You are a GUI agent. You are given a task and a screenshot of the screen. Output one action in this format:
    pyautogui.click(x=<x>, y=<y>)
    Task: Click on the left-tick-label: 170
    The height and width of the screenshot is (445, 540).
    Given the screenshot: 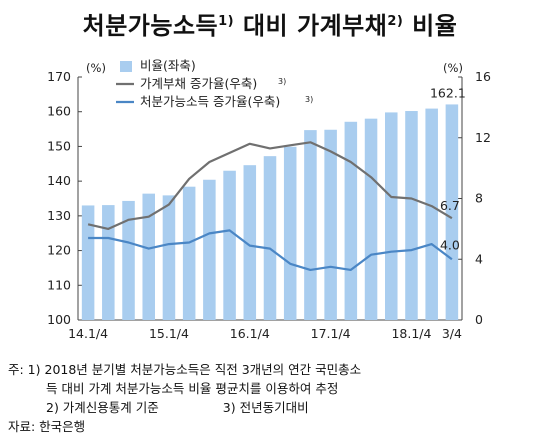 What is the action you would take?
    pyautogui.click(x=59, y=76)
    